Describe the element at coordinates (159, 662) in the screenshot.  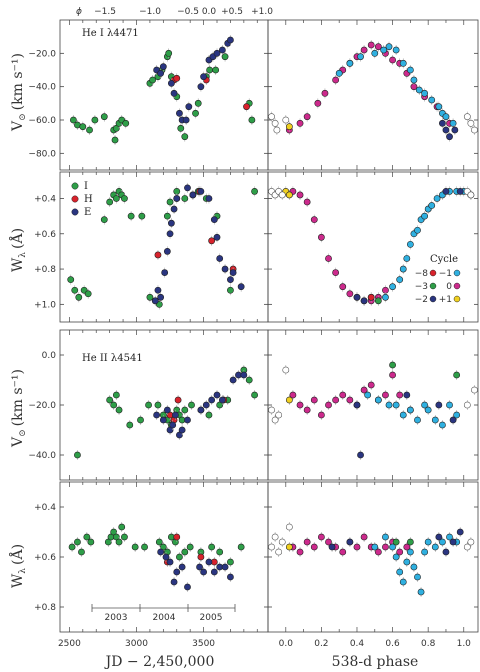
I see `xlabel-left: JD − 2,450,000` at that location.